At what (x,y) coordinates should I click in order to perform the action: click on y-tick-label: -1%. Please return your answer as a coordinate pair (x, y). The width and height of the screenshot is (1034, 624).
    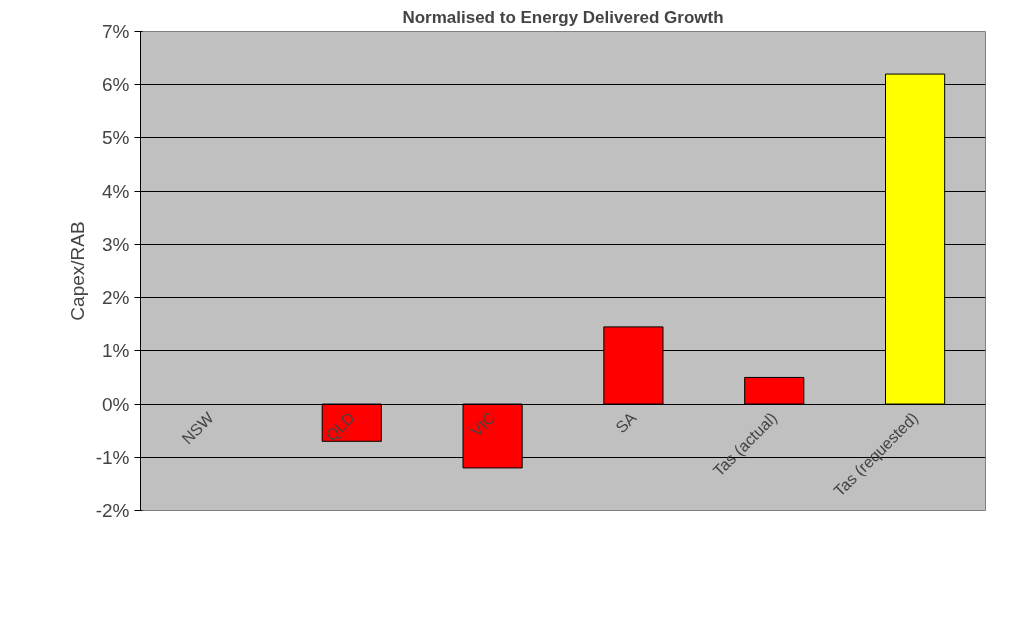
    Looking at the image, I should click on (112, 457).